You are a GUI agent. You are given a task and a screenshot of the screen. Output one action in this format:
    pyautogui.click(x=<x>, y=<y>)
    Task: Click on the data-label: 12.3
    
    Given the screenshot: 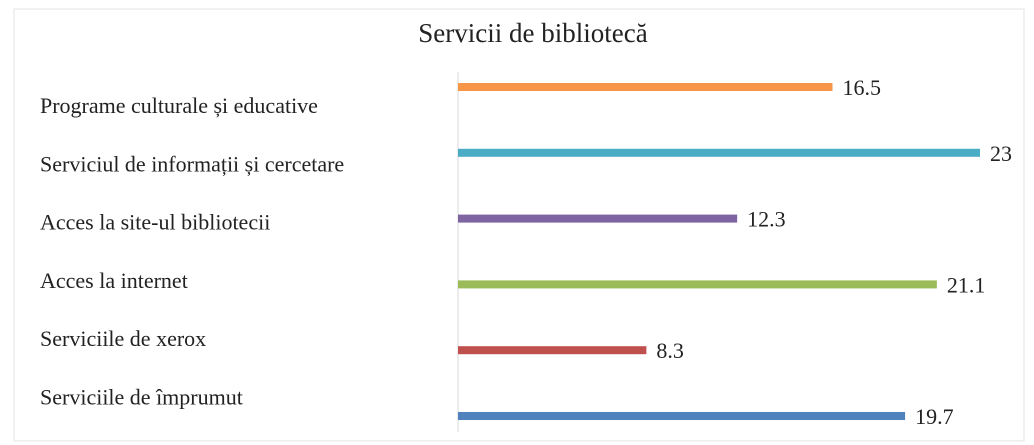 What is the action you would take?
    pyautogui.click(x=766, y=219)
    